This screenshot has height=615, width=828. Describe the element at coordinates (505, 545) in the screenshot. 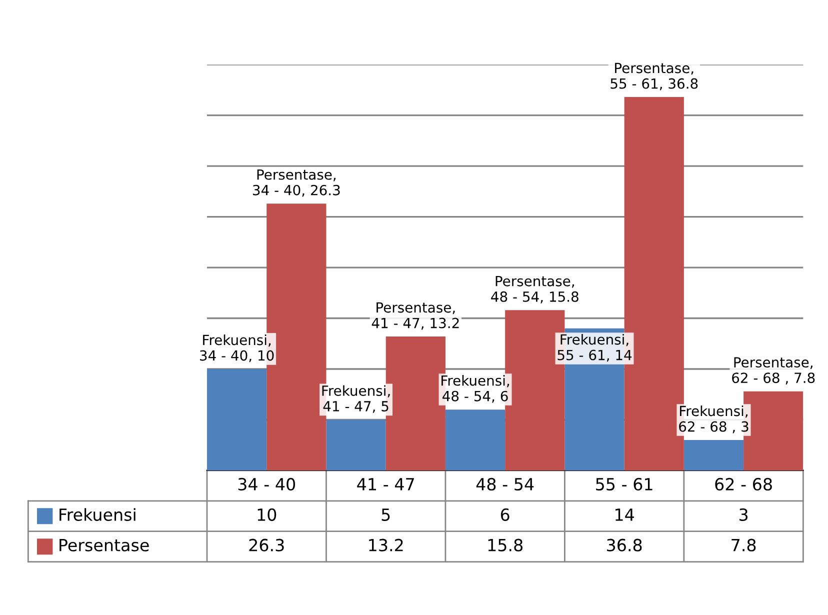

I see `data-label: 15.8` at that location.